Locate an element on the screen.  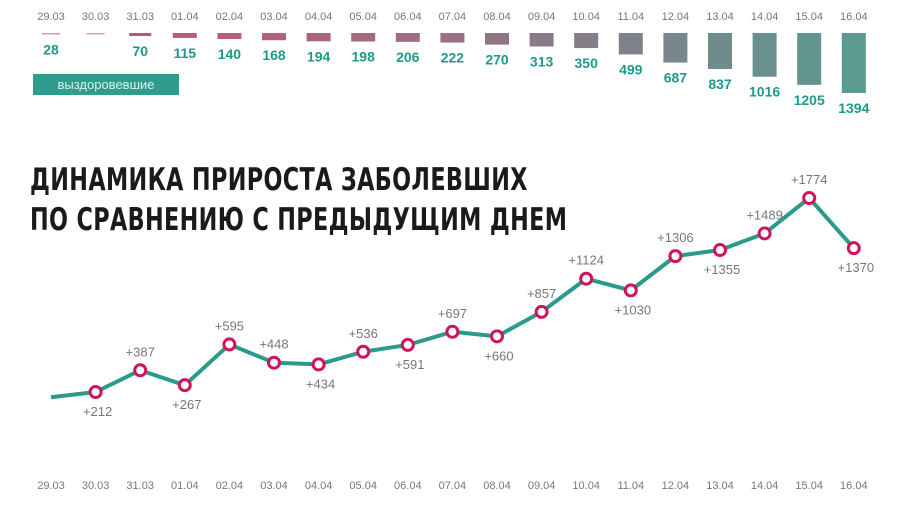
x-axis-date-label: 03.04 is located at coordinates (274, 486).